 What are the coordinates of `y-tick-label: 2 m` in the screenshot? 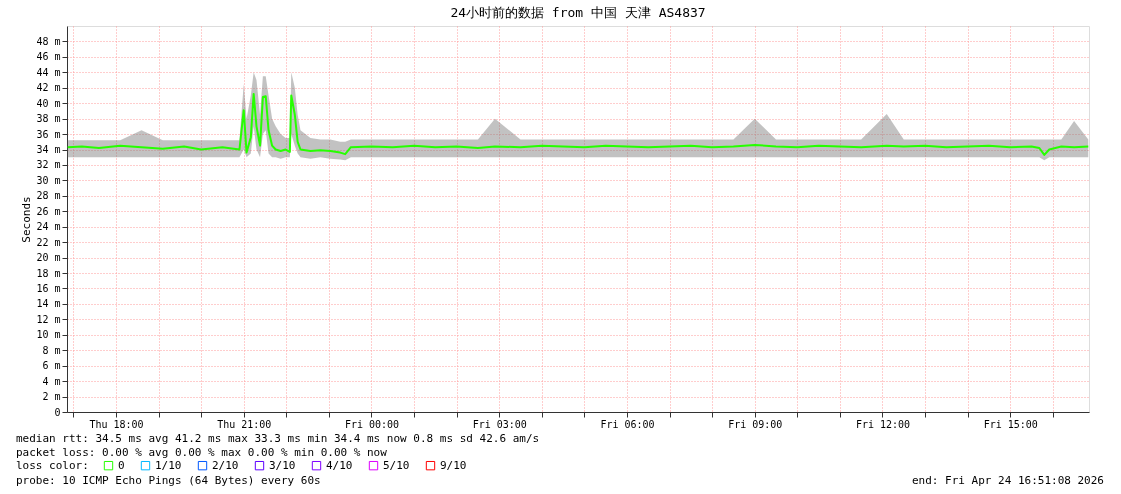 It's located at (51, 397).